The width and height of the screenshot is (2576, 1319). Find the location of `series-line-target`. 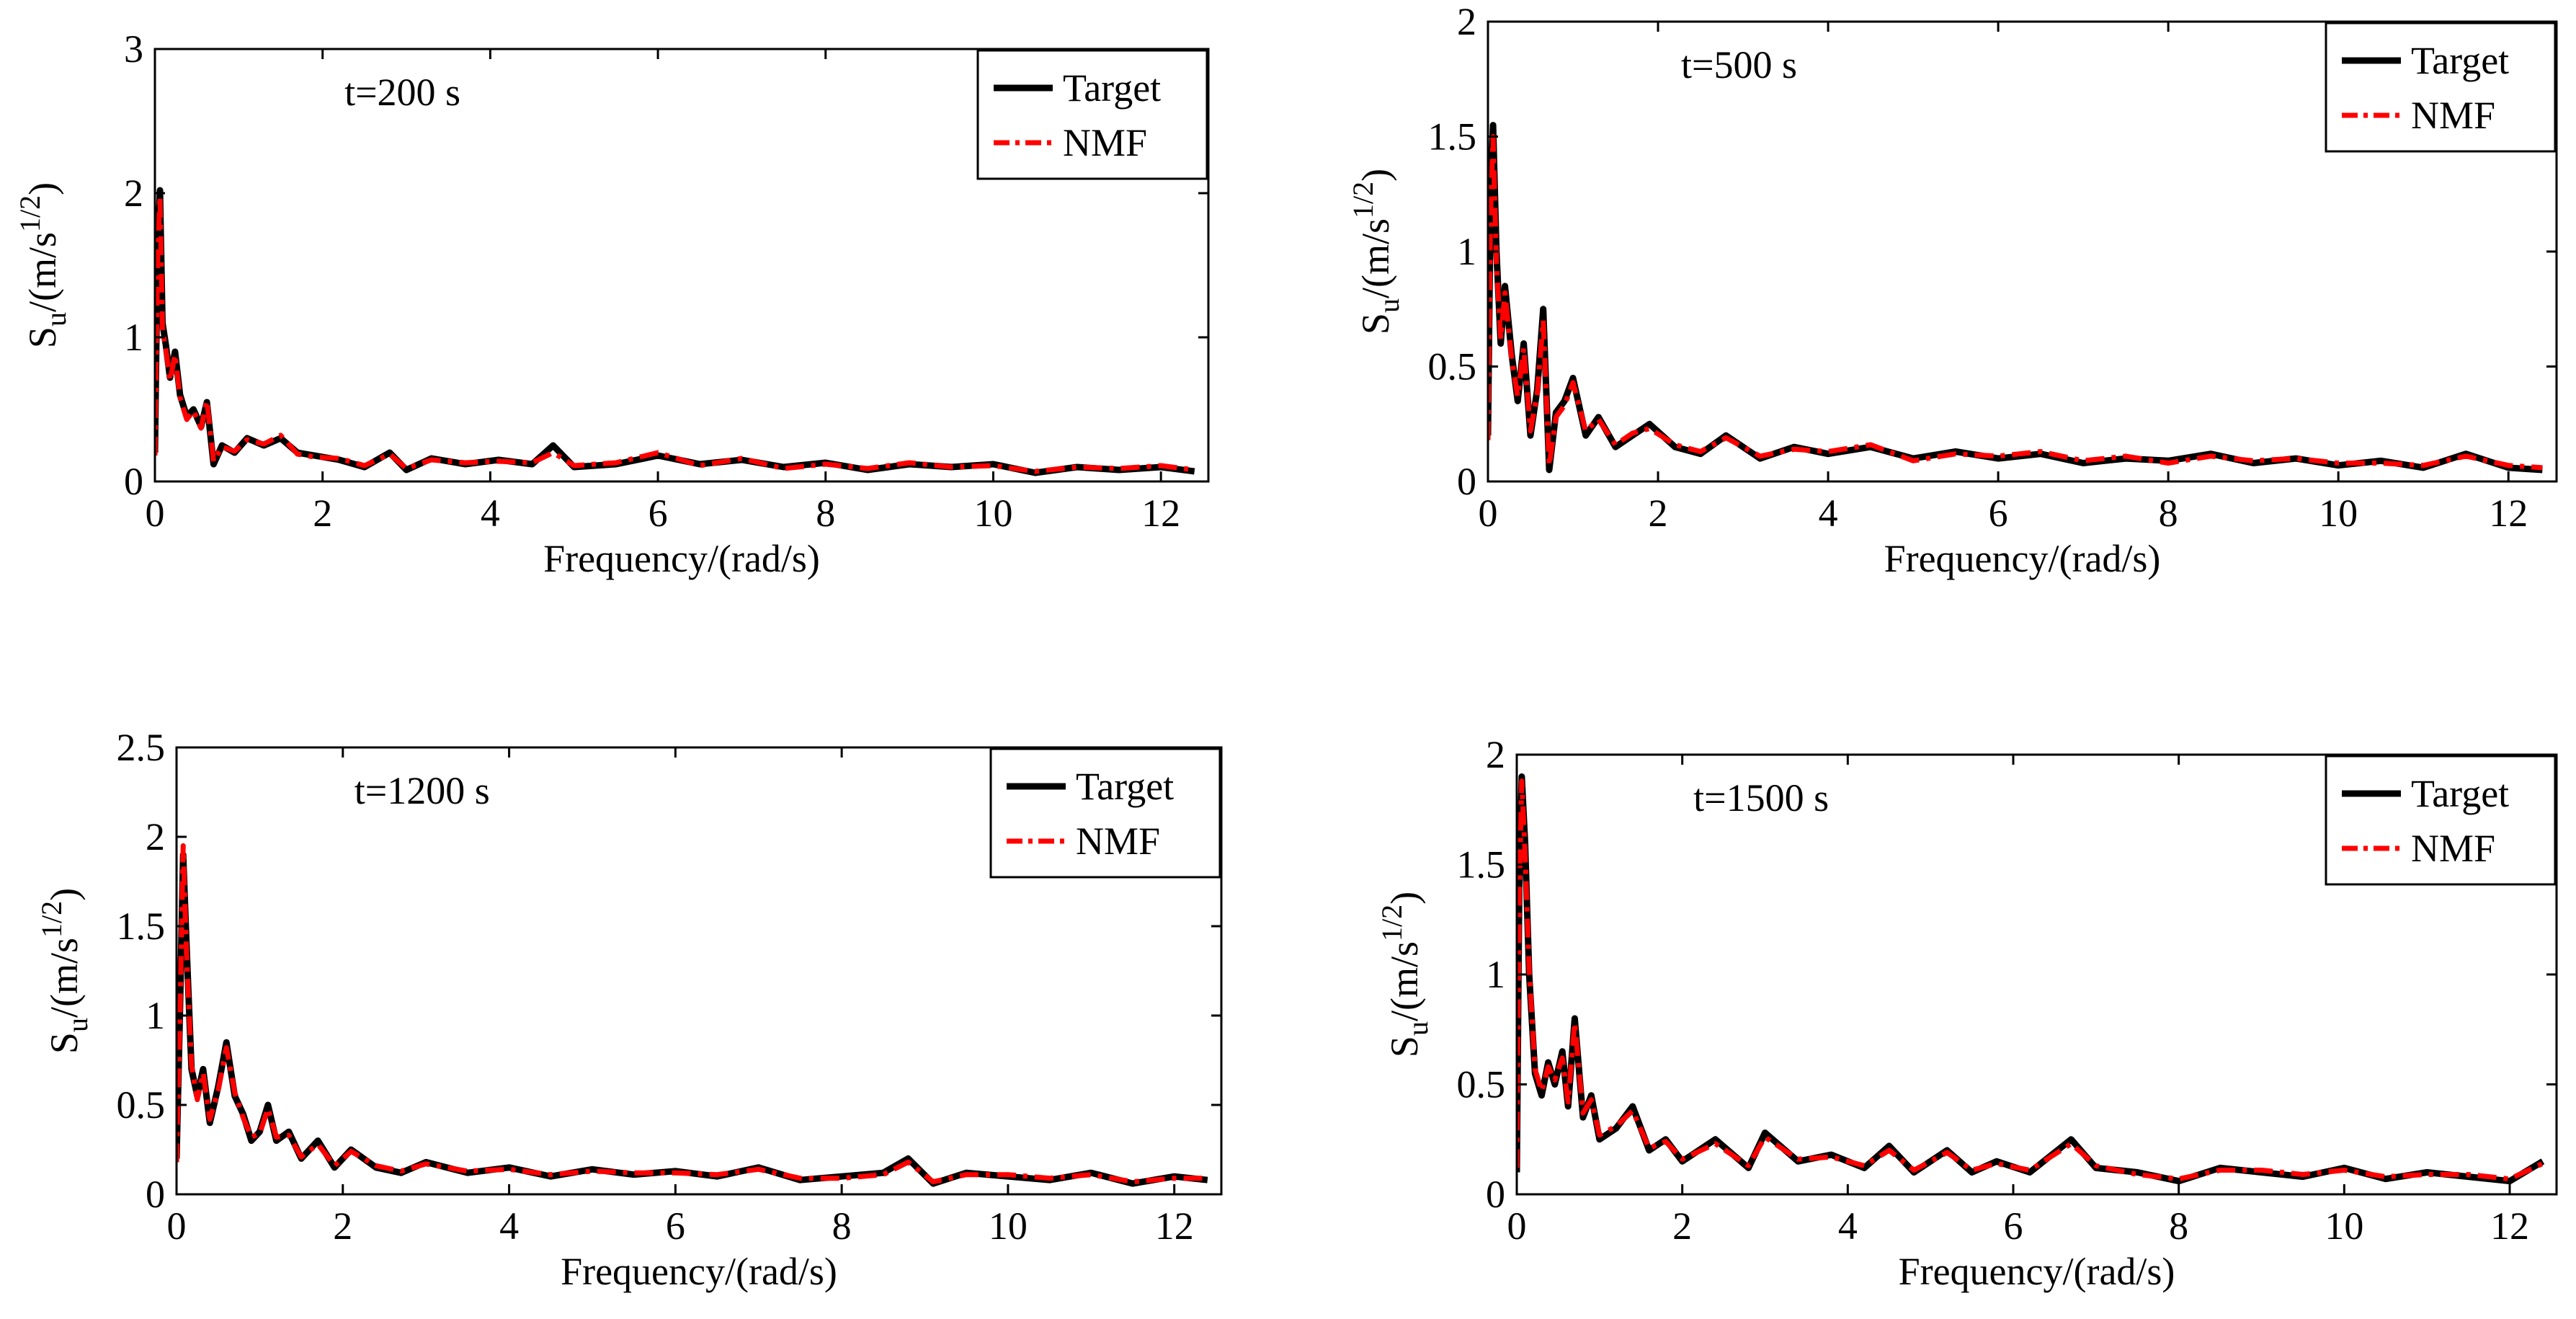

series-line-target is located at coordinates (675, 331).